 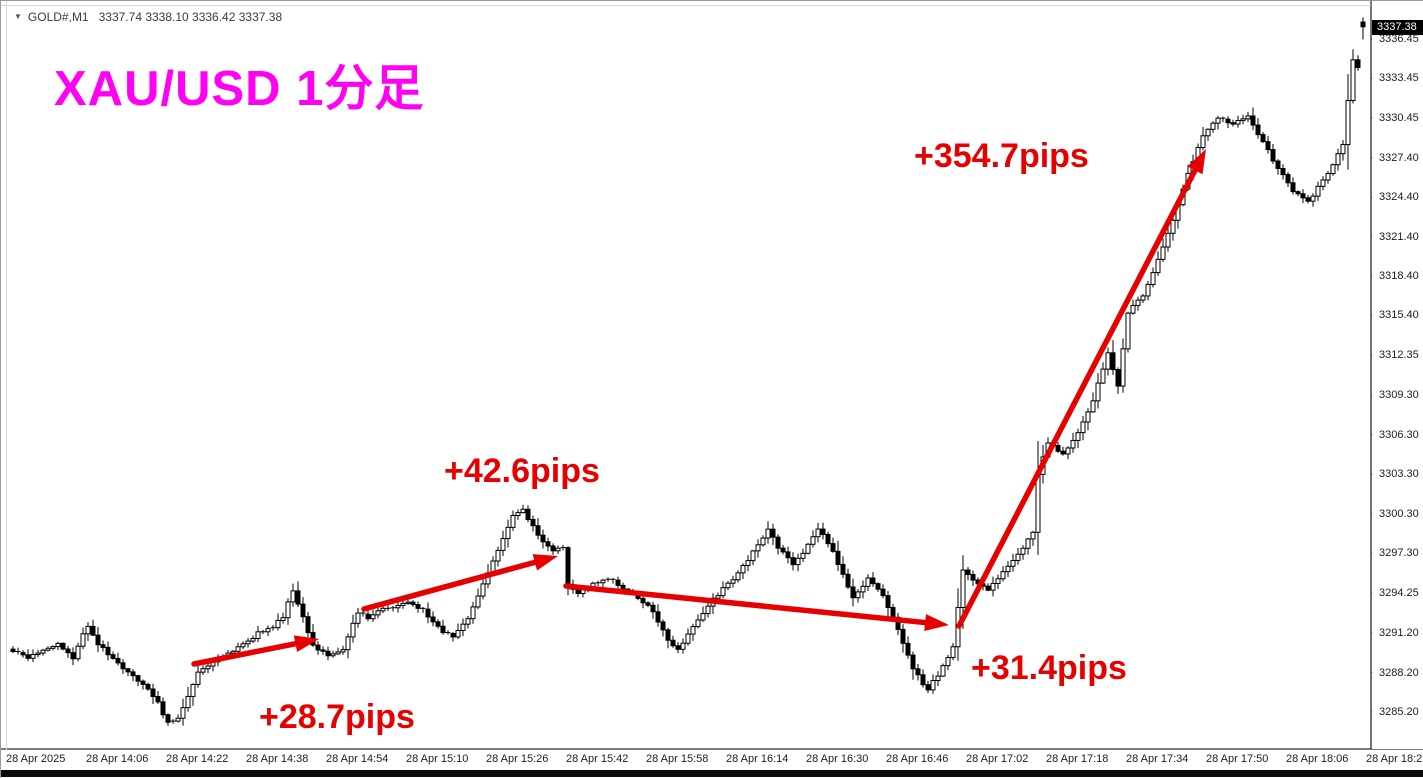 What do you see at coordinates (712, 773) in the screenshot?
I see `bottom-bar` at bounding box center [712, 773].